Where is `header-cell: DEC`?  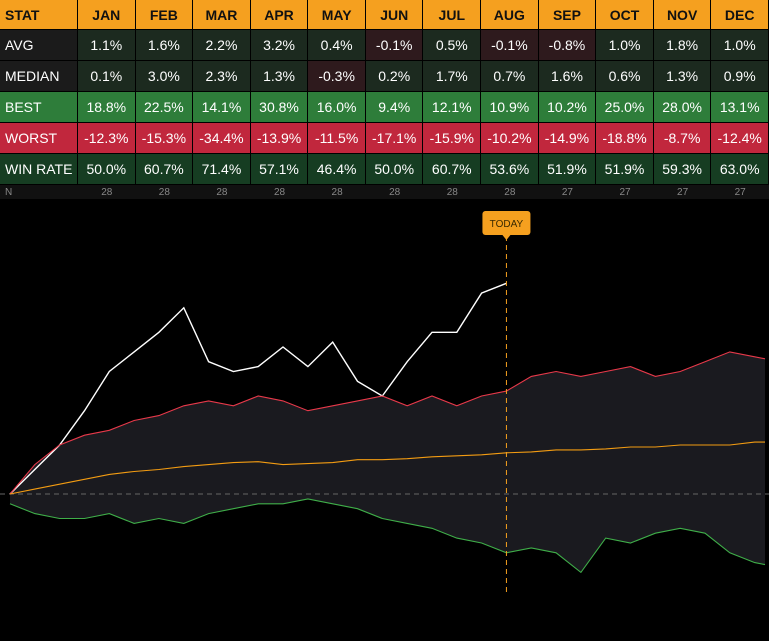 header-cell: DEC is located at coordinates (740, 15).